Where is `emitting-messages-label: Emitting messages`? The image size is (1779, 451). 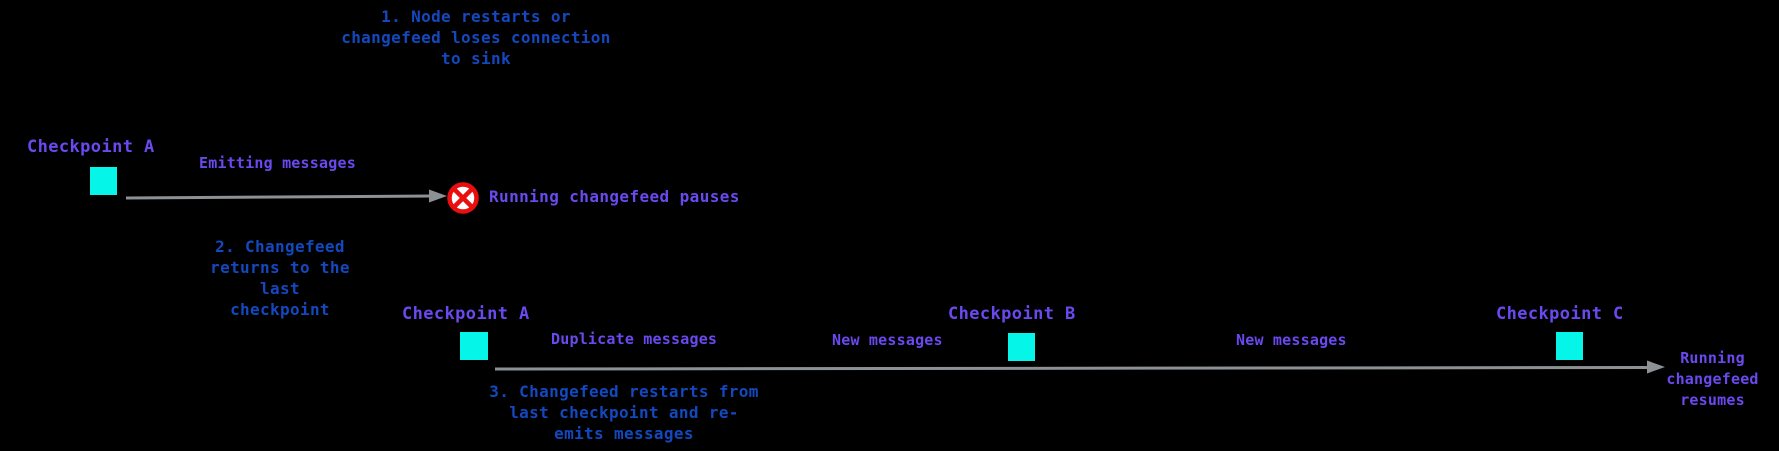
emitting-messages-label: Emitting messages is located at coordinates (277, 163).